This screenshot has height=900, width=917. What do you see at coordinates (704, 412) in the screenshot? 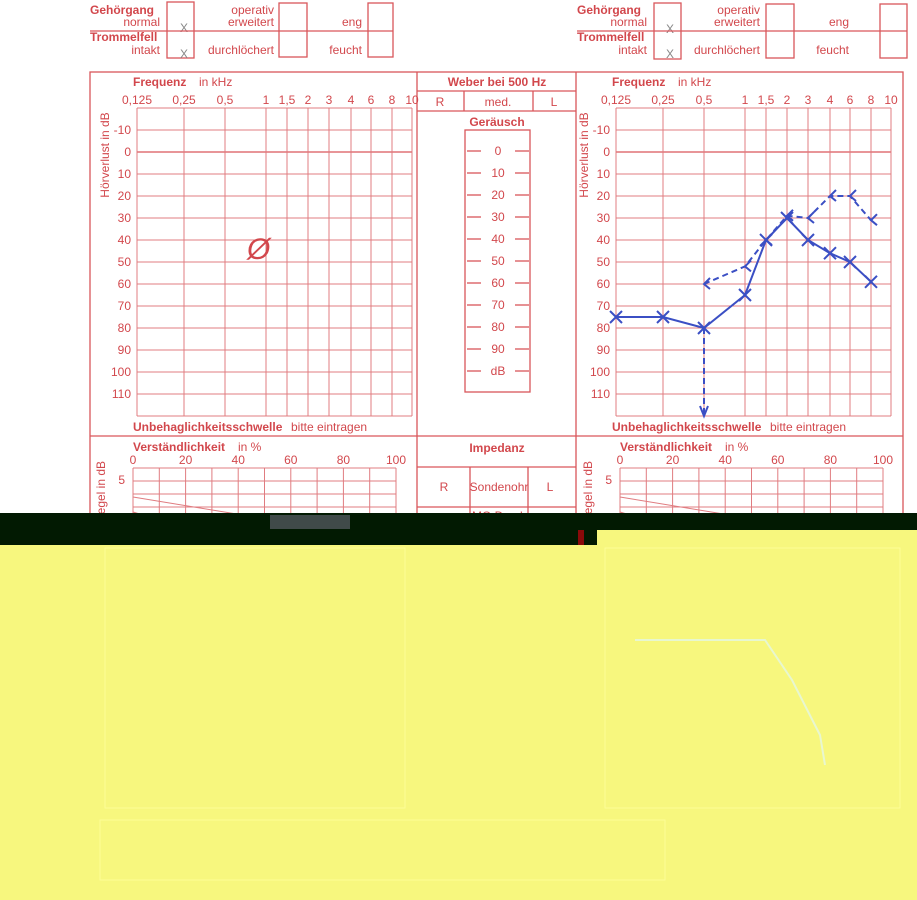
I see `arrow-down-icon` at bounding box center [704, 412].